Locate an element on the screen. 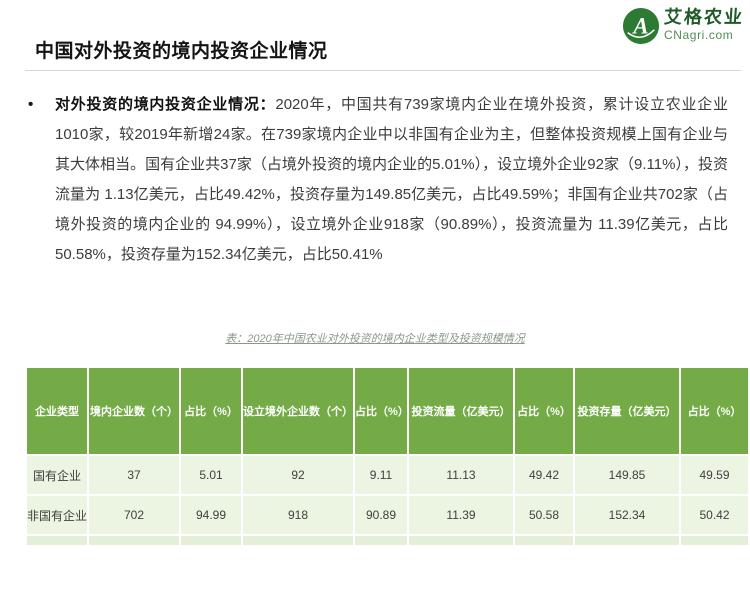  col-header-share-3: 占比（%） is located at coordinates (544, 411).